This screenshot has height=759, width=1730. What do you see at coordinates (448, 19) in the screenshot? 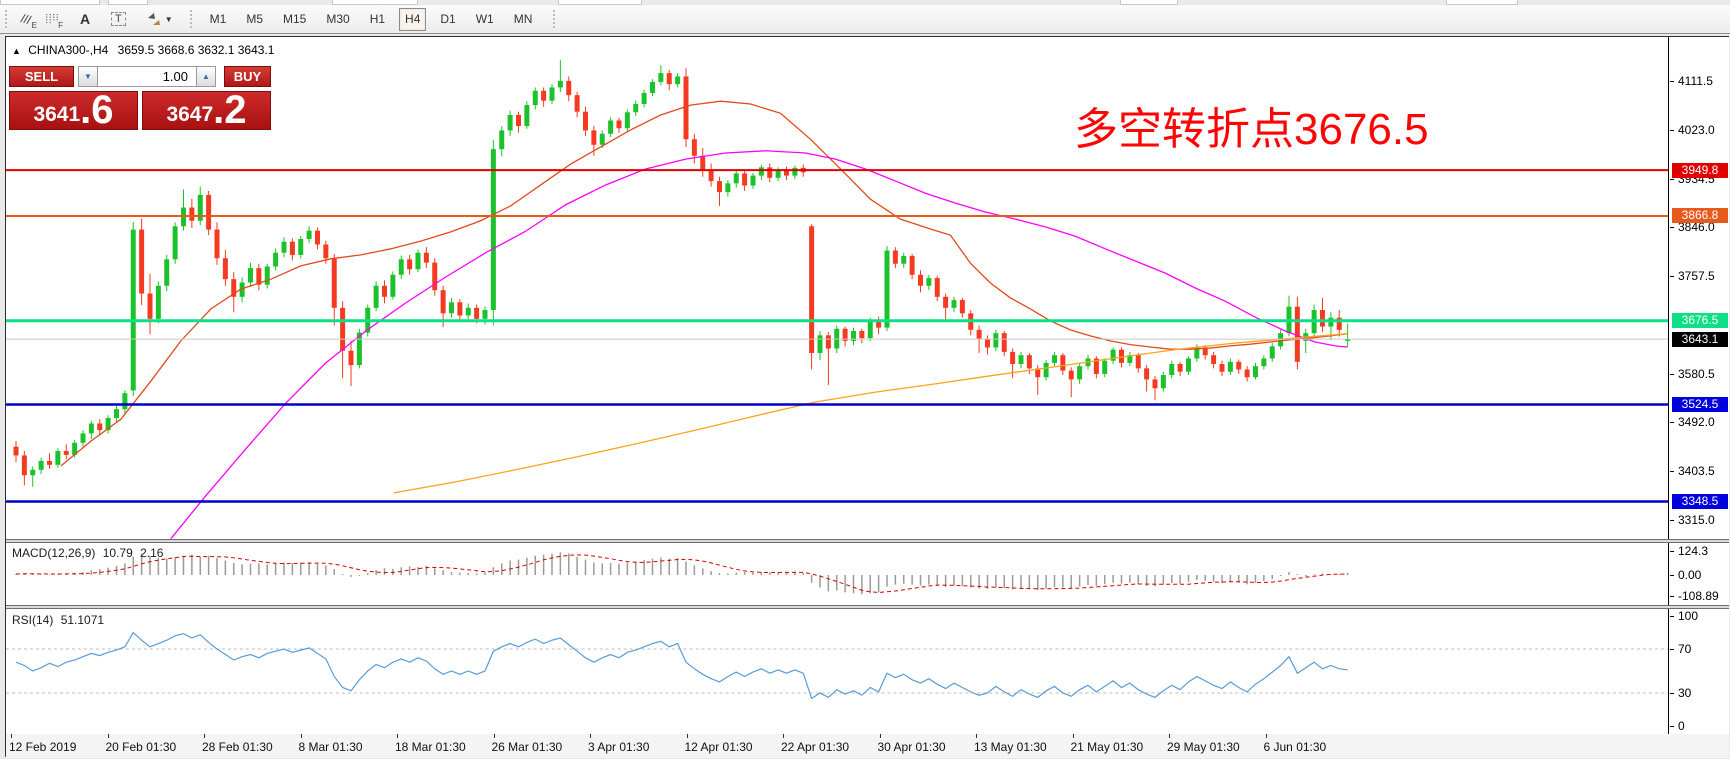
I see `timeframe-D1: D1` at bounding box center [448, 19].